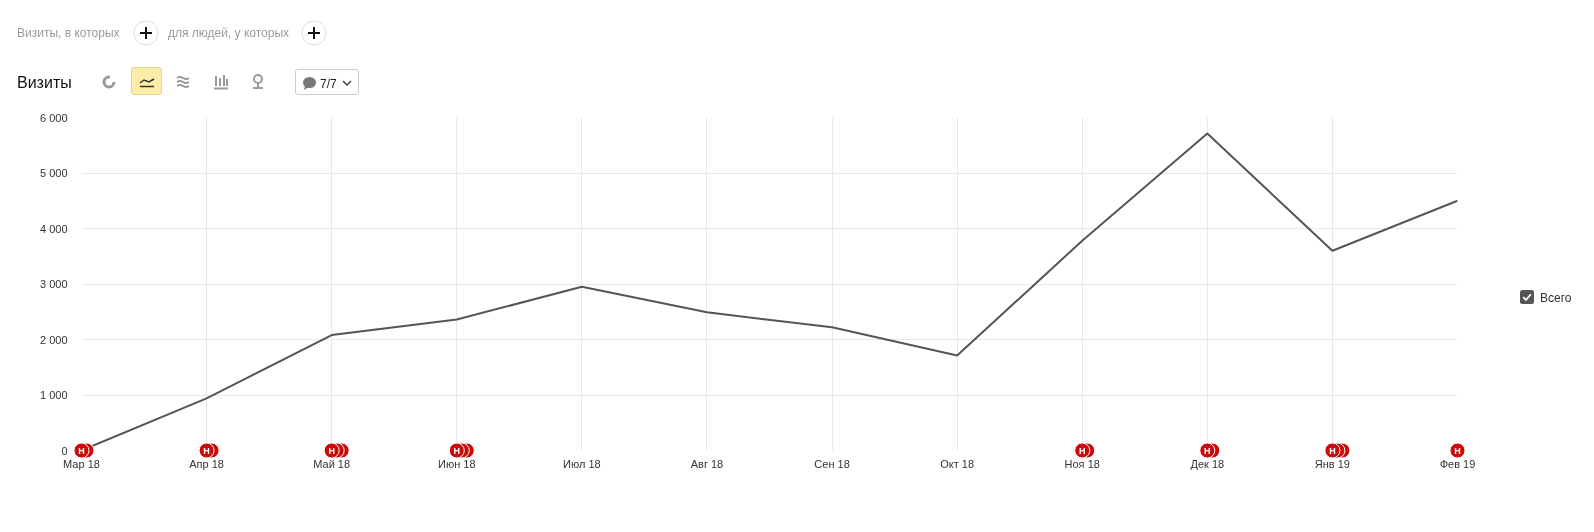 The width and height of the screenshot is (1594, 532). Describe the element at coordinates (1457, 463) in the screenshot. I see `x-tick-label: Фев 19` at that location.